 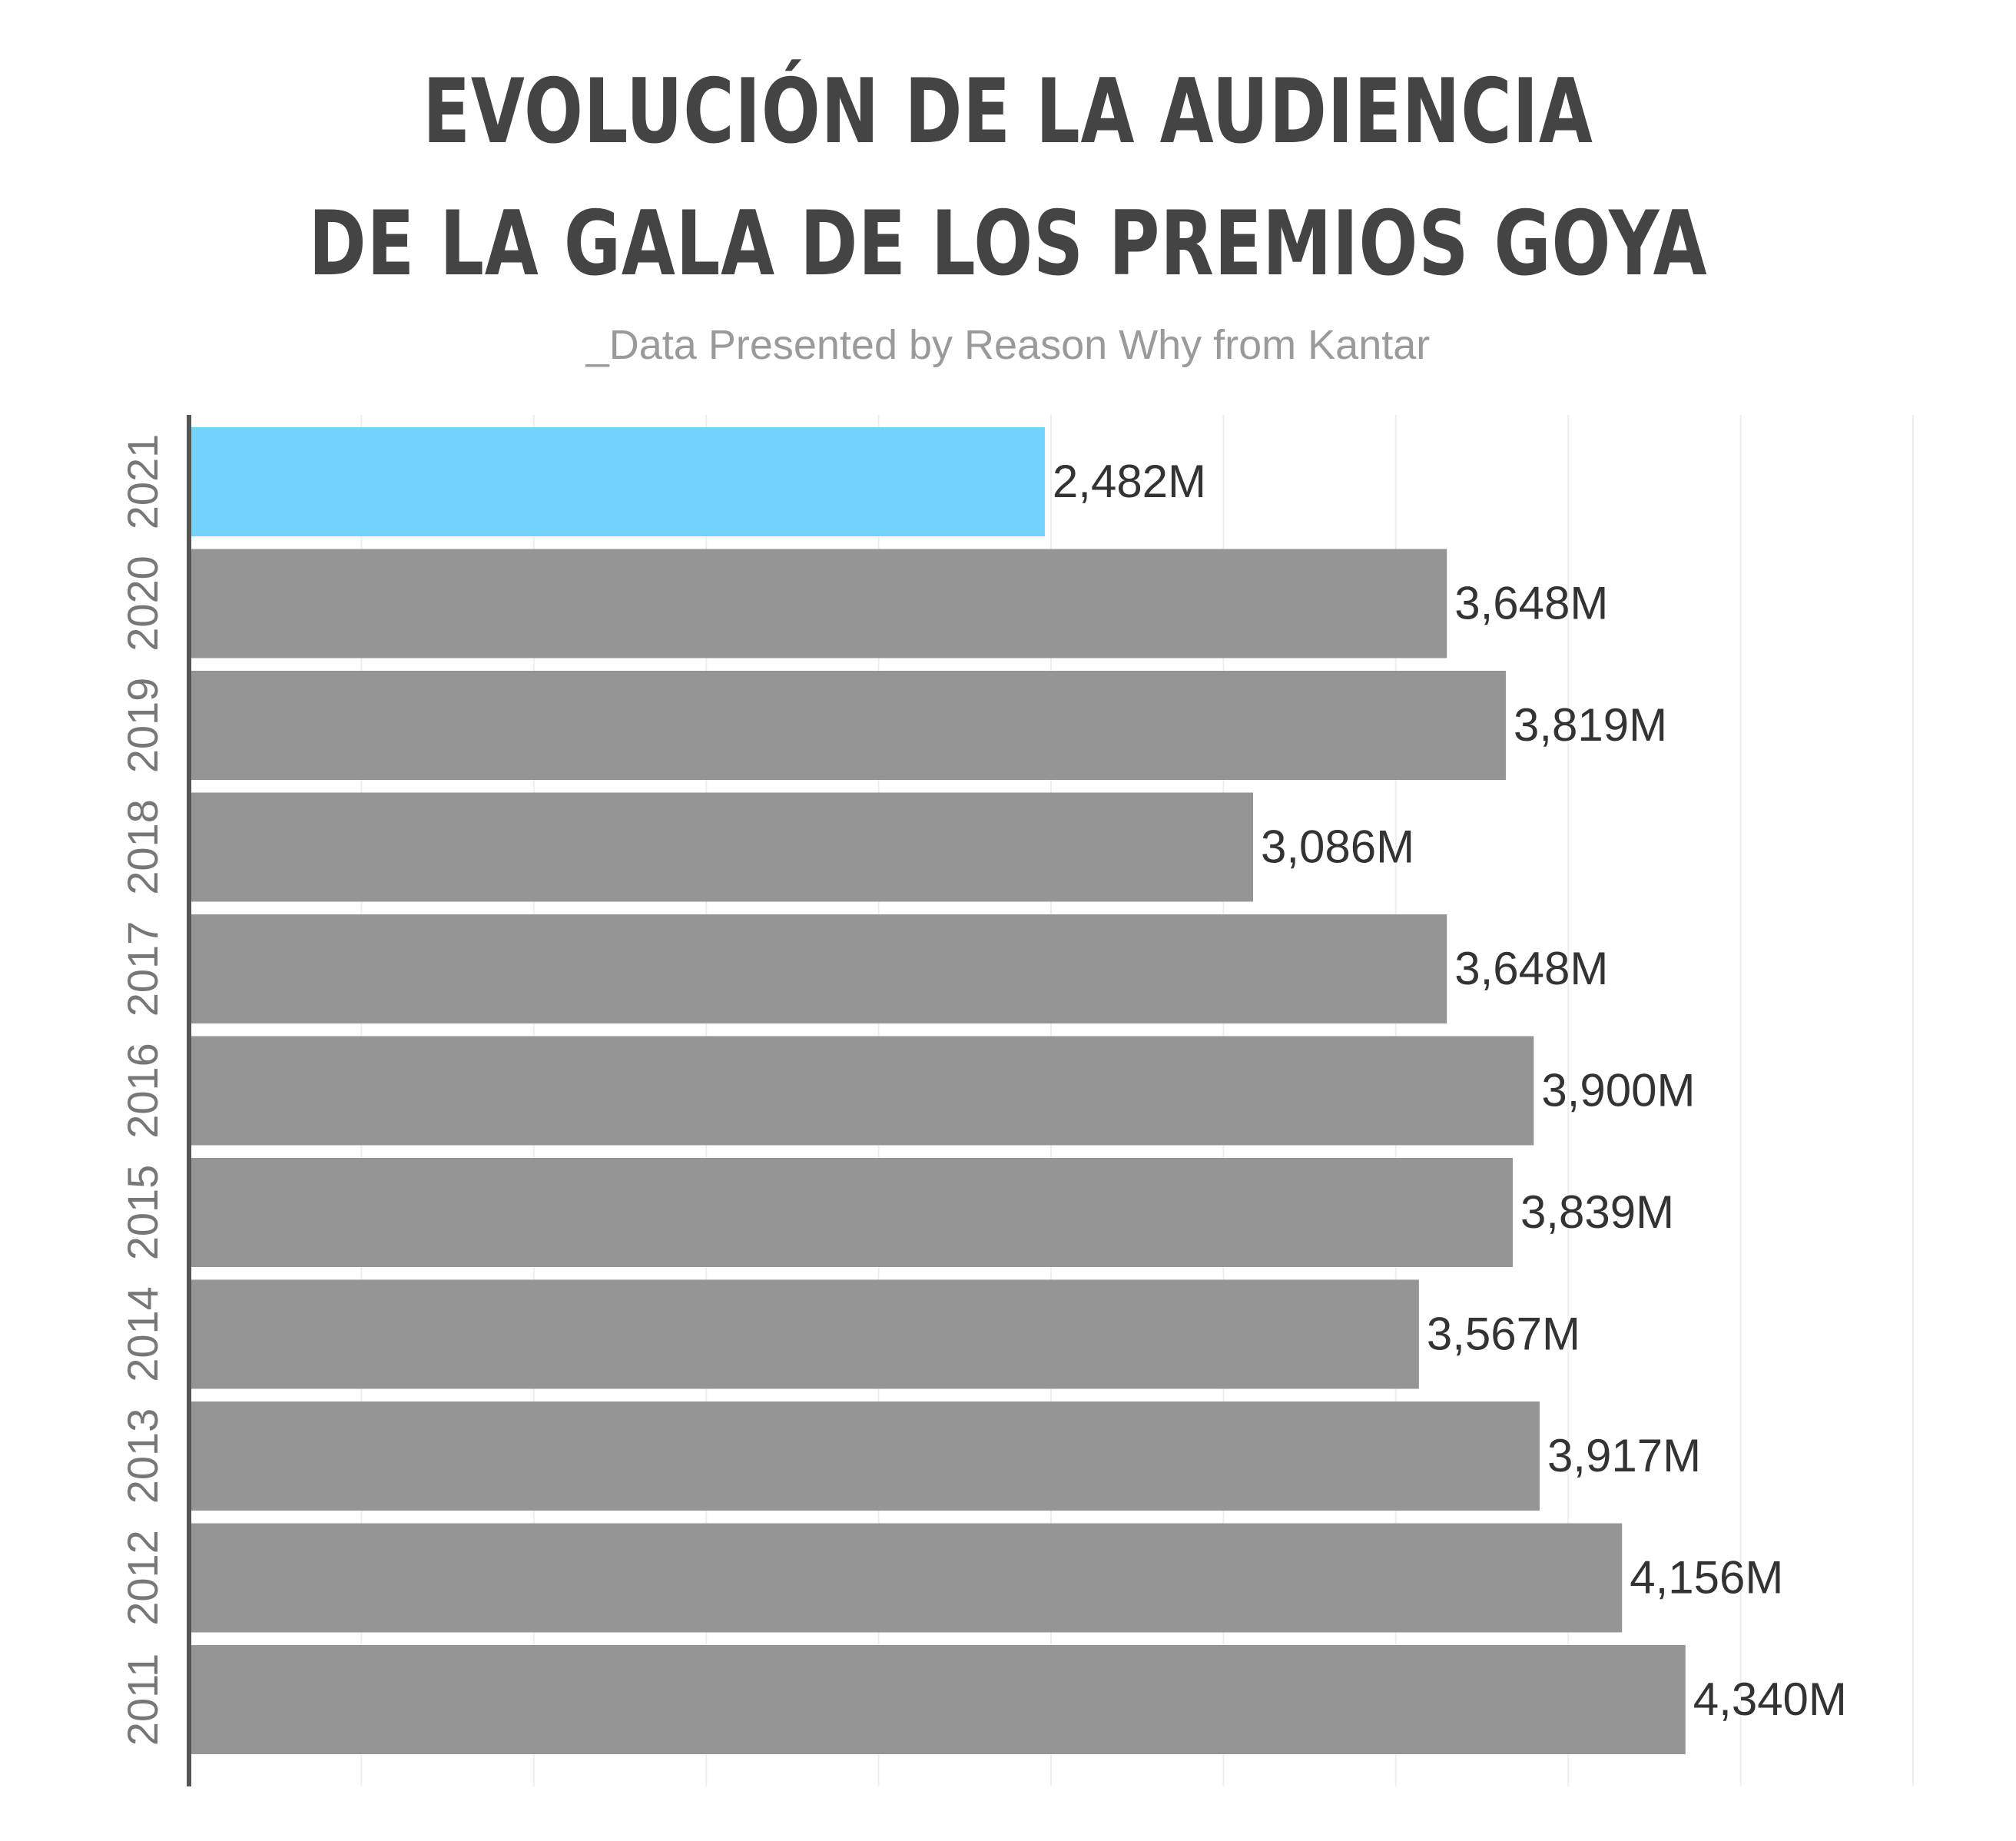 What do you see at coordinates (142, 847) in the screenshot?
I see `year-label-2018: 2018` at bounding box center [142, 847].